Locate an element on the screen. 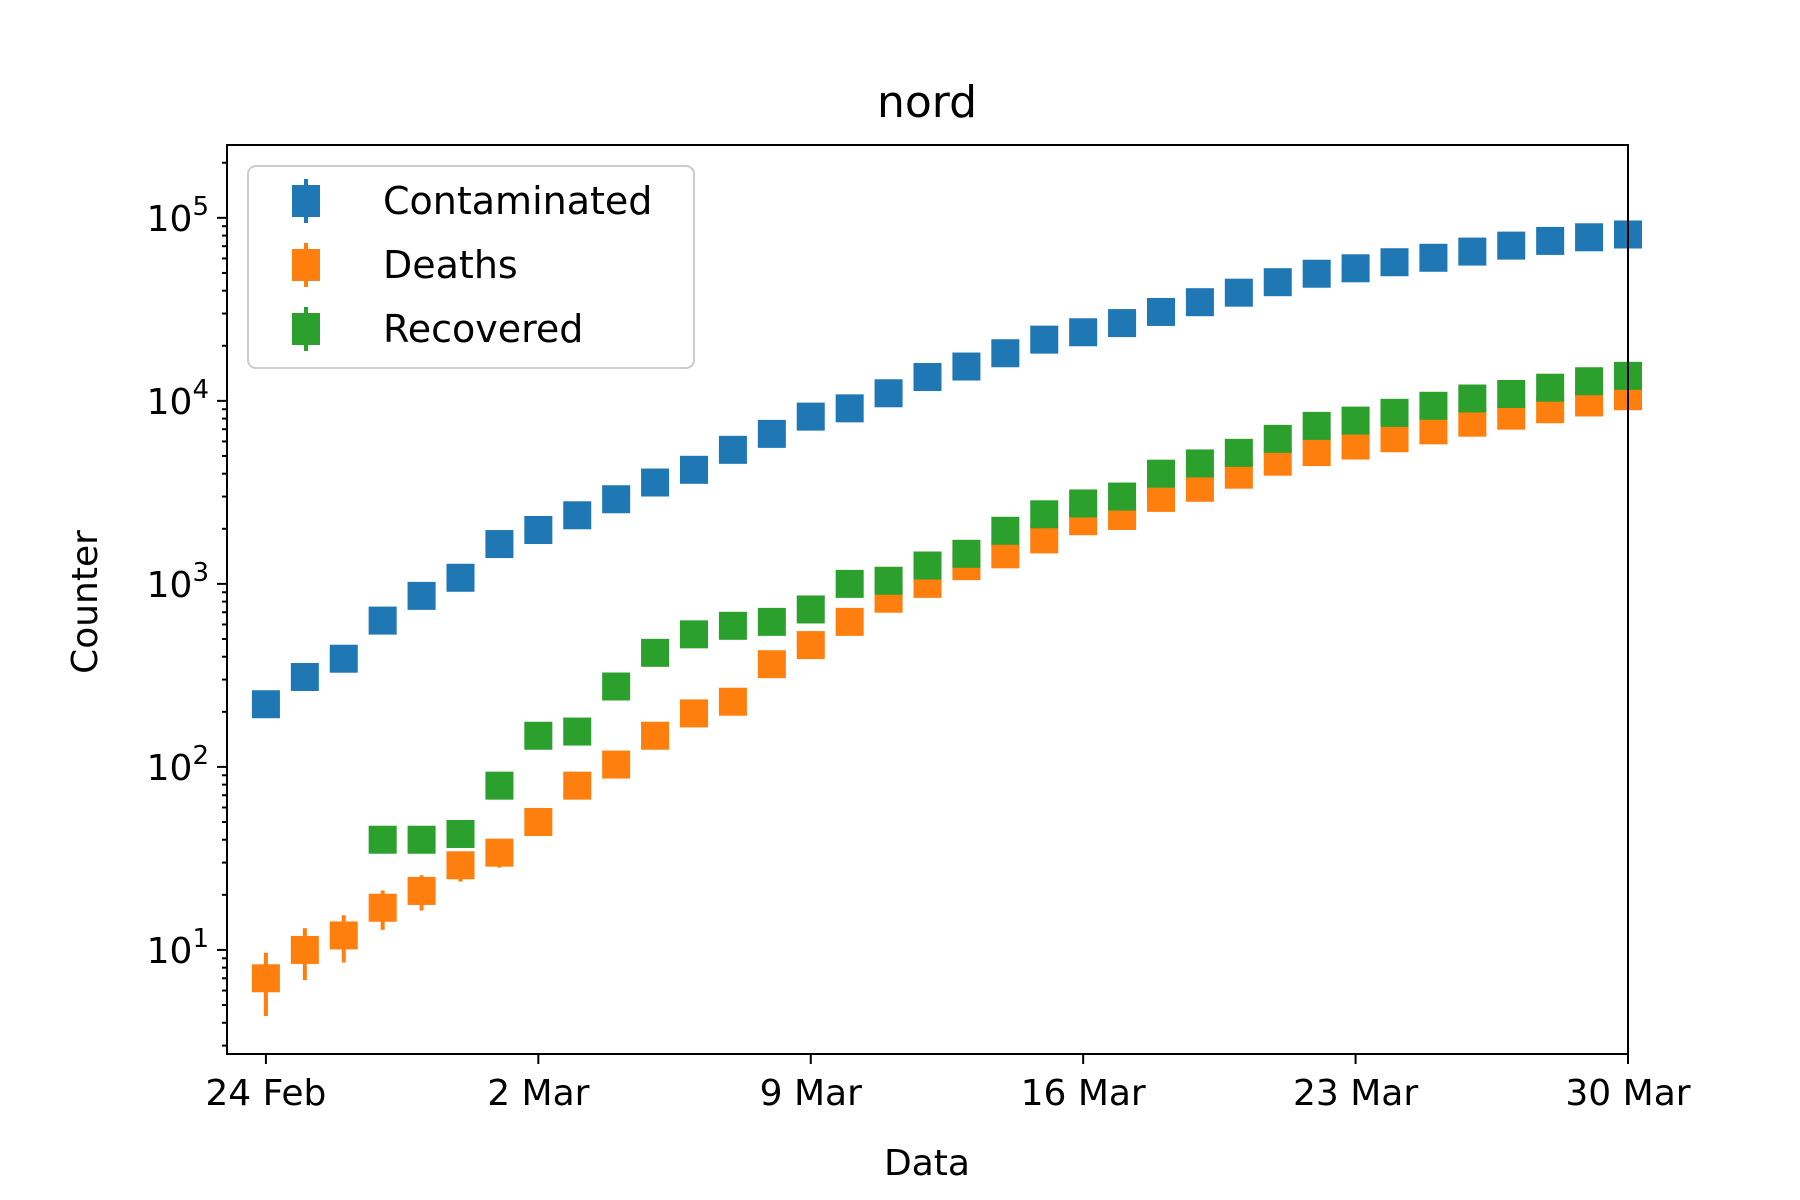 The height and width of the screenshot is (1200, 1800). y-axis: 10¹ 10² 10³ 10⁴ 10⁵ is located at coordinates (187, 604).